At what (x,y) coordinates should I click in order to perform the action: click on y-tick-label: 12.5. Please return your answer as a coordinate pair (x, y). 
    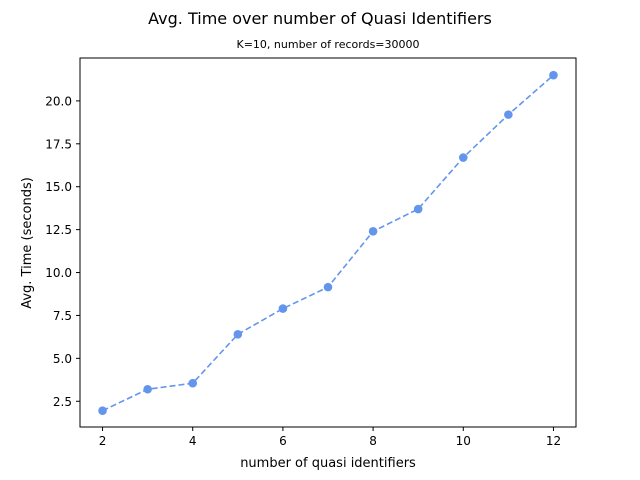
    Looking at the image, I should click on (58, 230).